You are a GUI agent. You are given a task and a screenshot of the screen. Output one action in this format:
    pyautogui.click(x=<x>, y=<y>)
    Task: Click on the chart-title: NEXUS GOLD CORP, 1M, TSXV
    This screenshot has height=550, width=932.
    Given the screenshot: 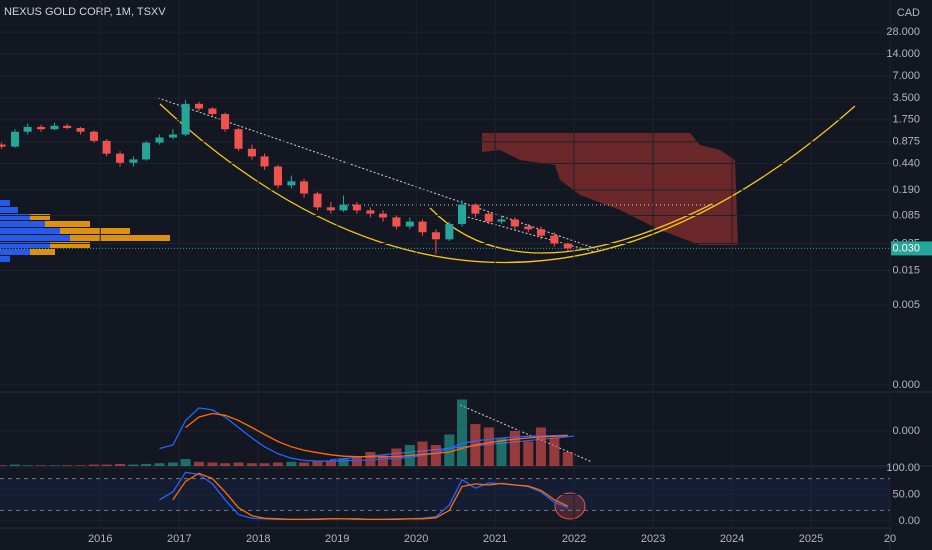 What is the action you would take?
    pyautogui.click(x=85, y=12)
    